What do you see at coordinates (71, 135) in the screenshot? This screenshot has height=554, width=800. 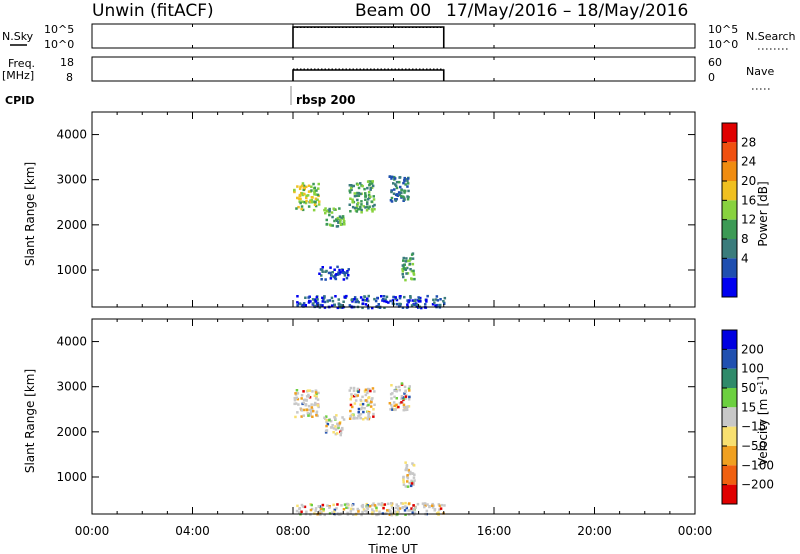 I see `y-tick-label: 4000` at bounding box center [71, 135].